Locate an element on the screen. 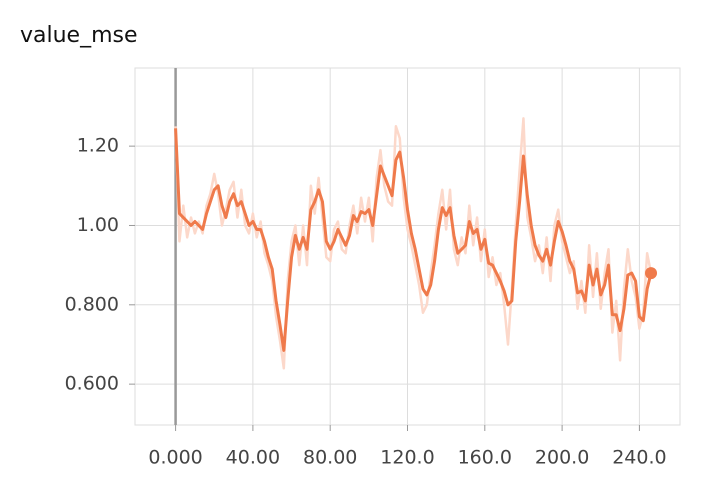 This screenshot has width=728, height=480. y-tick-label: 1.20 is located at coordinates (98, 146).